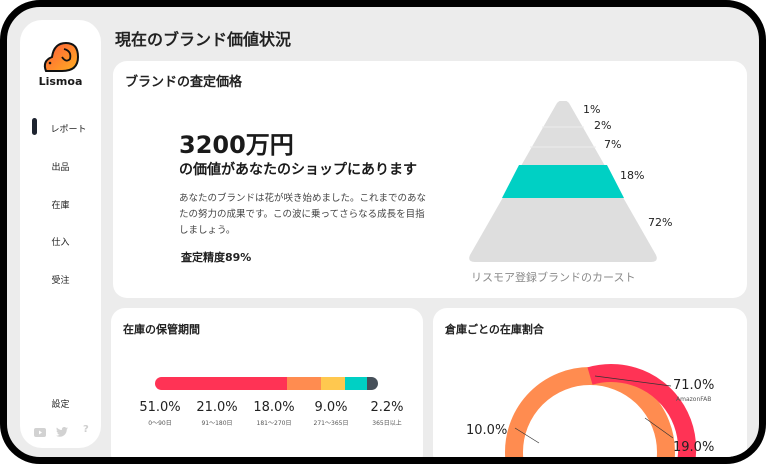  What do you see at coordinates (62, 432) in the screenshot?
I see `twitter-icon` at bounding box center [62, 432].